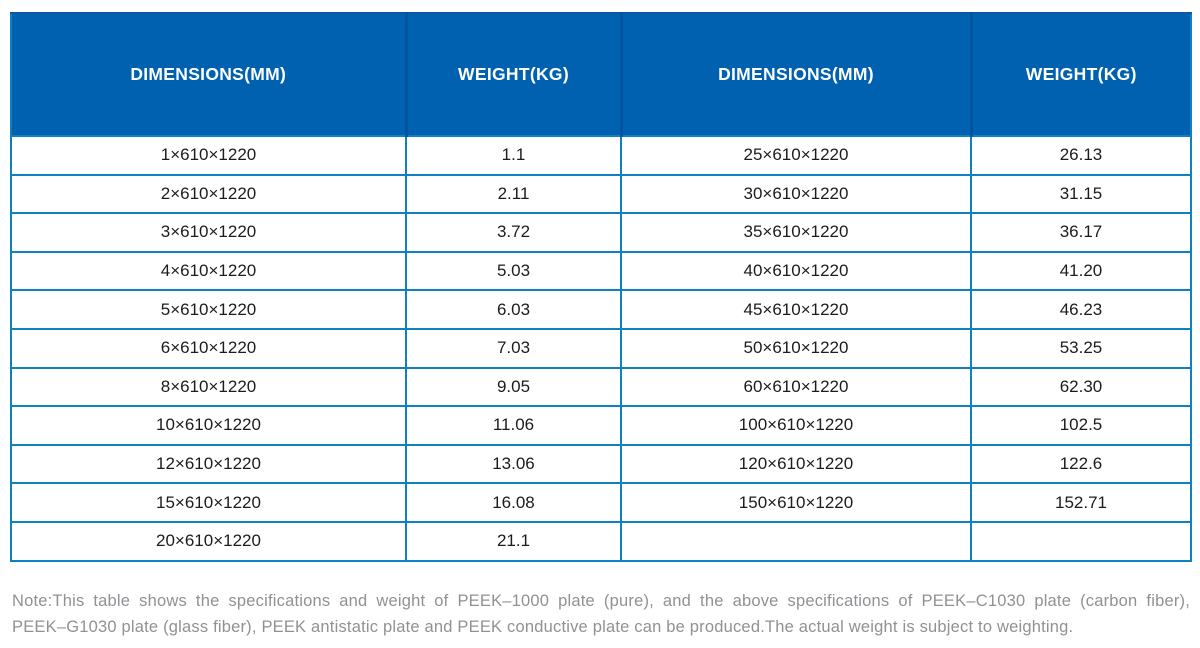 Image resolution: width=1200 pixels, height=648 pixels. Describe the element at coordinates (1081, 387) in the screenshot. I see `weight-cell: 62.30` at that location.